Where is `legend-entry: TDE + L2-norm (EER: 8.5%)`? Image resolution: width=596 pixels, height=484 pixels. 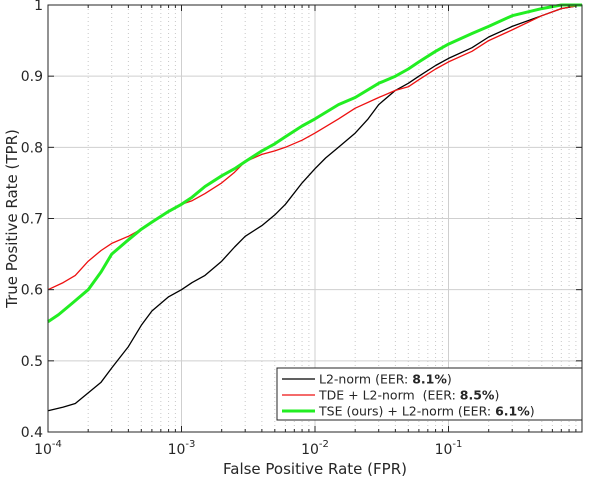
legend-entry: TDE + L2-norm (EER: 8.5%) is located at coordinates (408, 395).